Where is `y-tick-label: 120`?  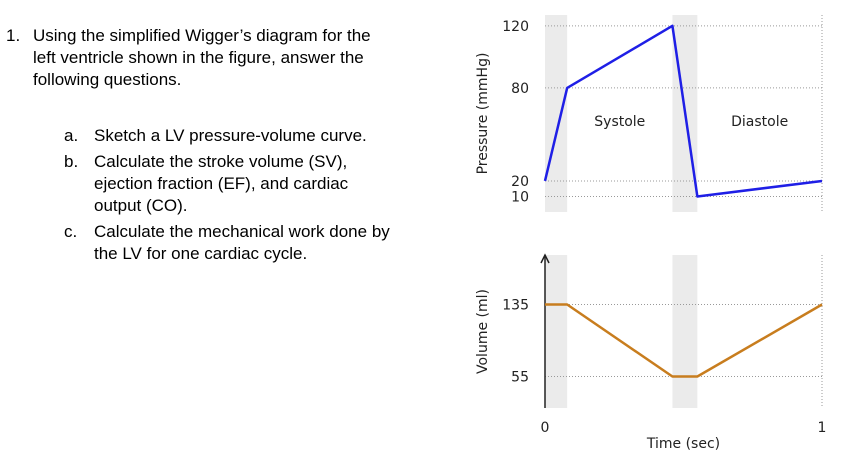 y-tick-label: 120 is located at coordinates (515, 27).